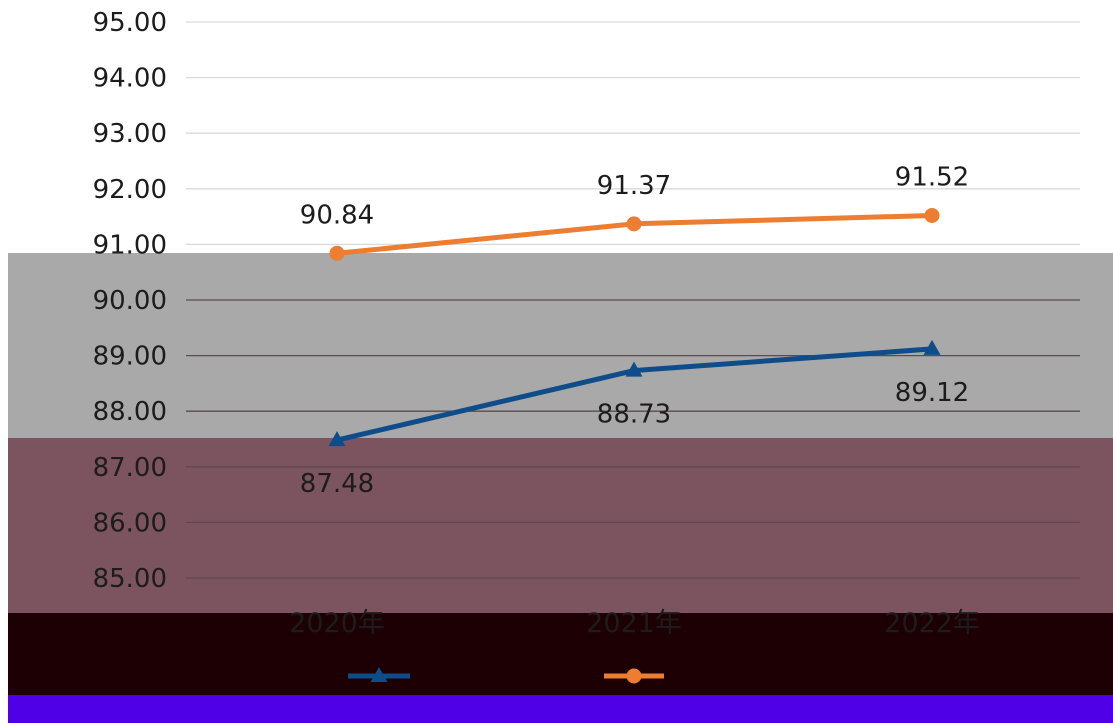 This screenshot has height=723, width=1113. What do you see at coordinates (932, 393) in the screenshot?
I see `data-label: 89.12` at bounding box center [932, 393].